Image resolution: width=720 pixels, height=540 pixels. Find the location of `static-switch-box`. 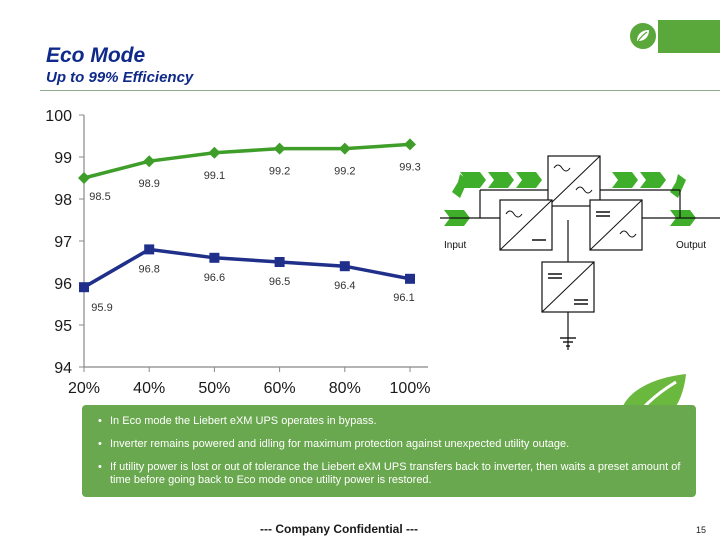

static-switch-box is located at coordinates (574, 181).